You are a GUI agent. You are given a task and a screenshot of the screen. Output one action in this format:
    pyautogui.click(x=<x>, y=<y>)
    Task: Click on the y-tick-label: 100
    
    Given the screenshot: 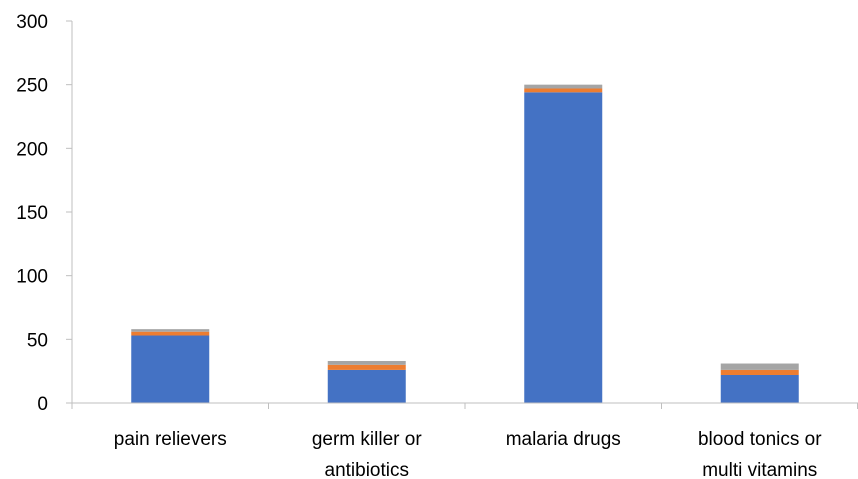 What is the action you would take?
    pyautogui.click(x=32, y=277)
    